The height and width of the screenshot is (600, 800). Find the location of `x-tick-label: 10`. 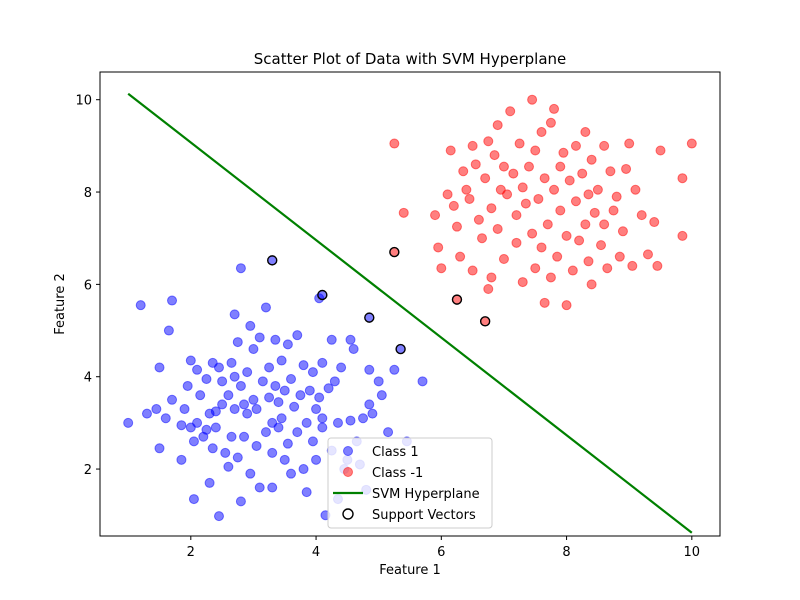

x-tick-label: 10 is located at coordinates (692, 552).